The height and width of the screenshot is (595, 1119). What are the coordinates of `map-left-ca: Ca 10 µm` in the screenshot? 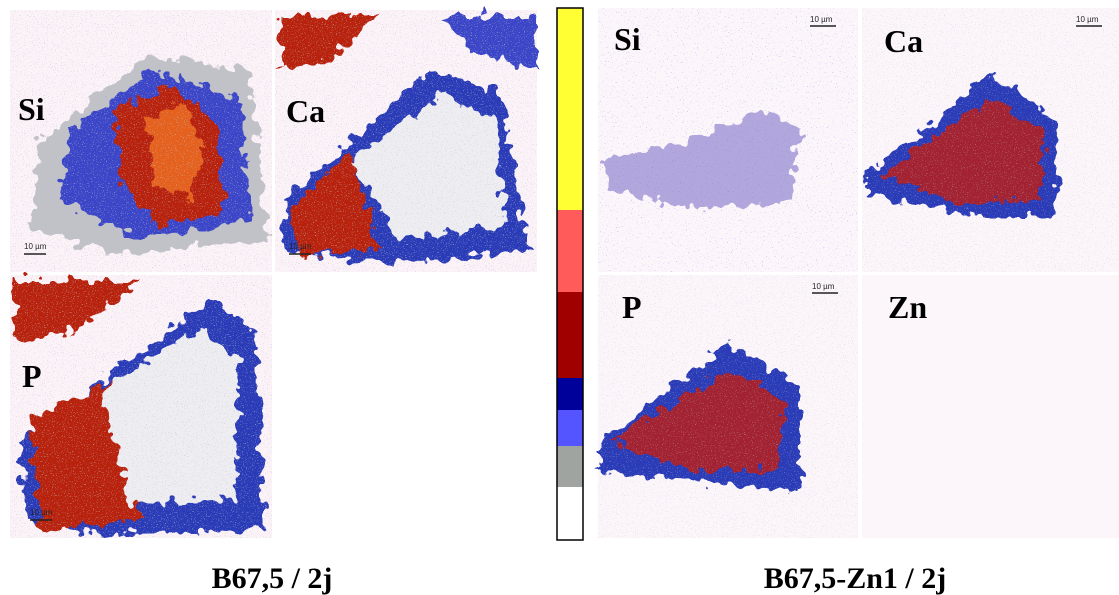 It's located at (406, 141).